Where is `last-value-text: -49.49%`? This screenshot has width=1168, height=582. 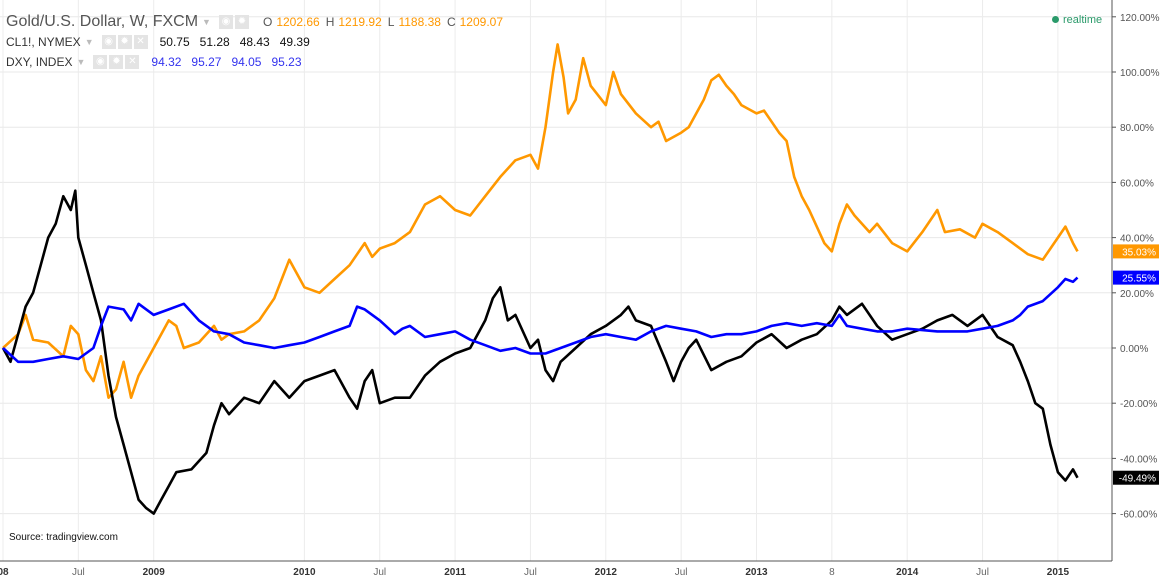 last-value-text: -49.49% is located at coordinates (1137, 479).